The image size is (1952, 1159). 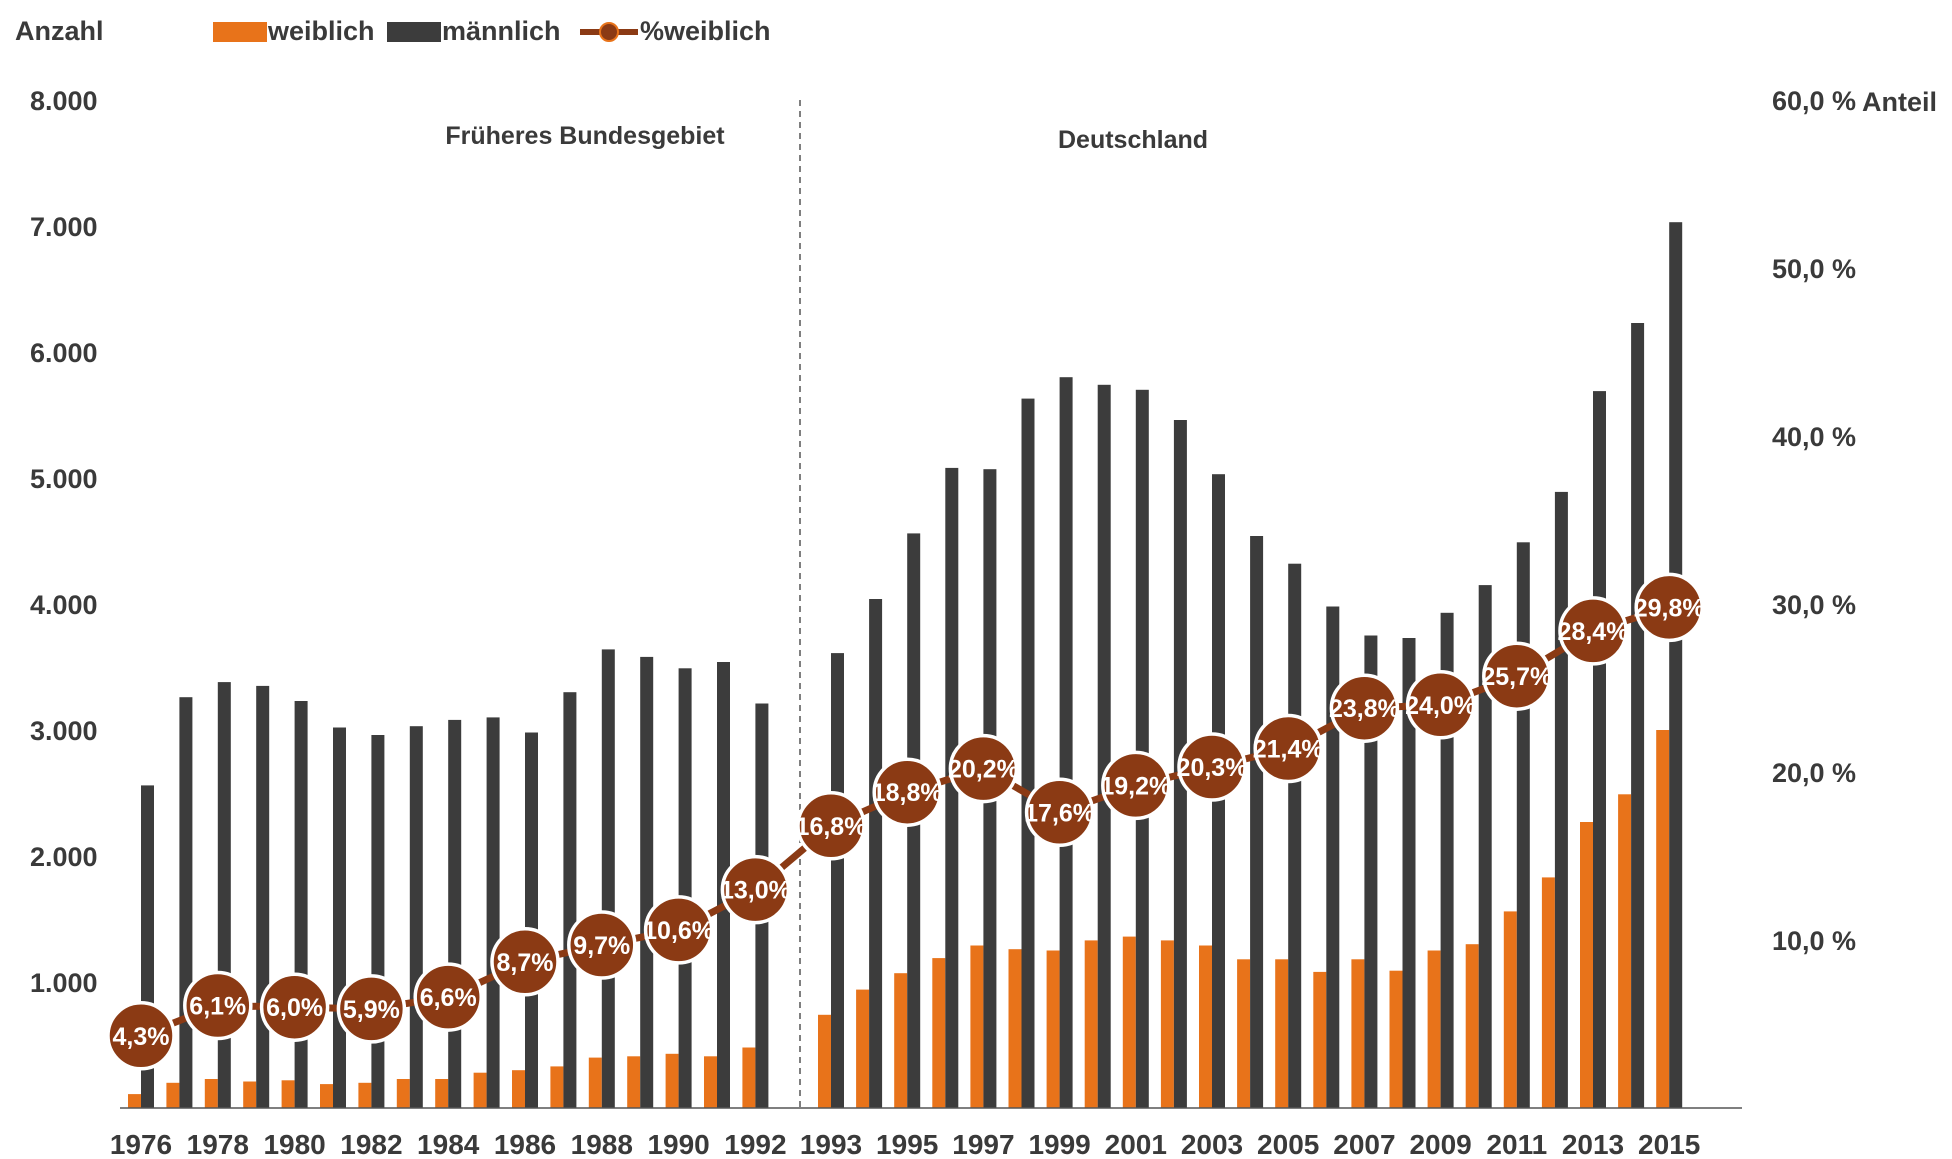 I want to click on x-tick-label: 2011, so click(x=1516, y=1144).